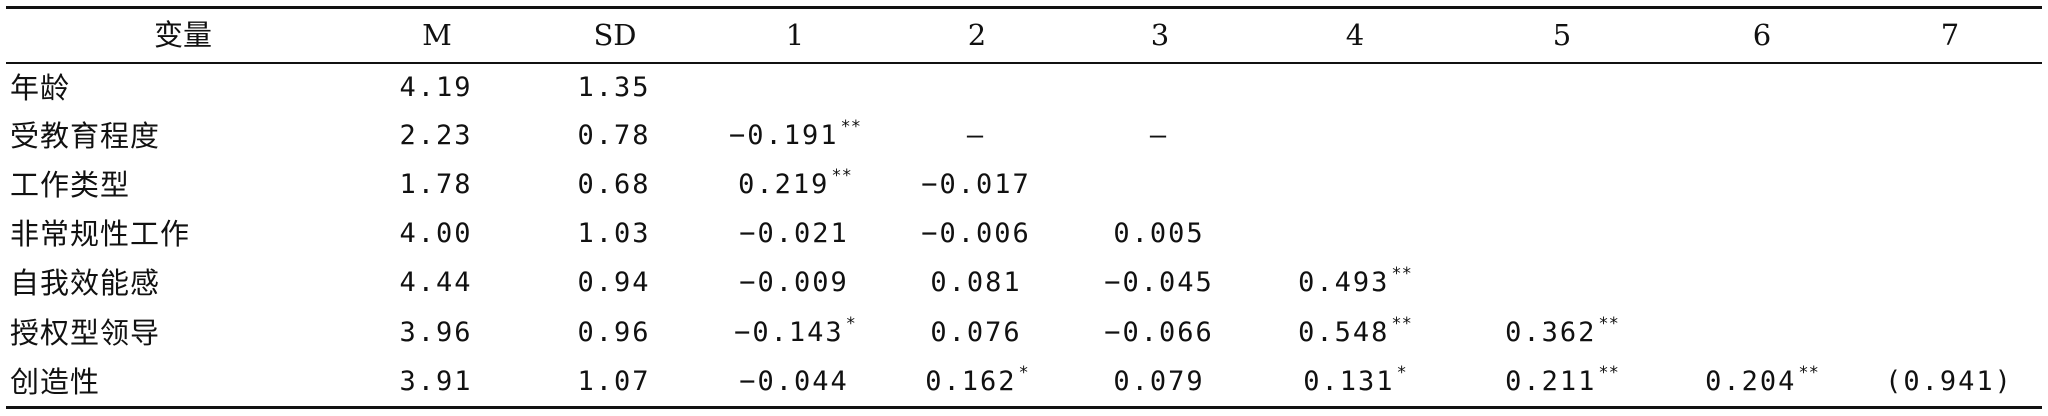 This screenshot has height=416, width=2048. I want to click on cell-value: 0.78, so click(614, 135).